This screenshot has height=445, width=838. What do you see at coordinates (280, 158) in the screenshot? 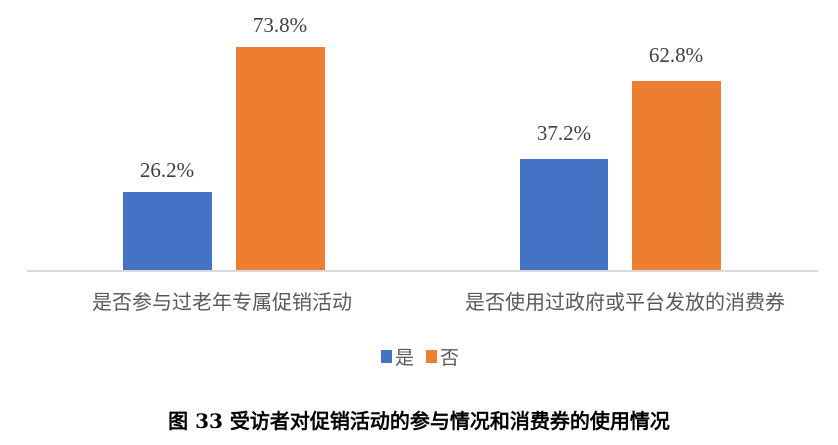
I see `bar-cat1-no` at bounding box center [280, 158].